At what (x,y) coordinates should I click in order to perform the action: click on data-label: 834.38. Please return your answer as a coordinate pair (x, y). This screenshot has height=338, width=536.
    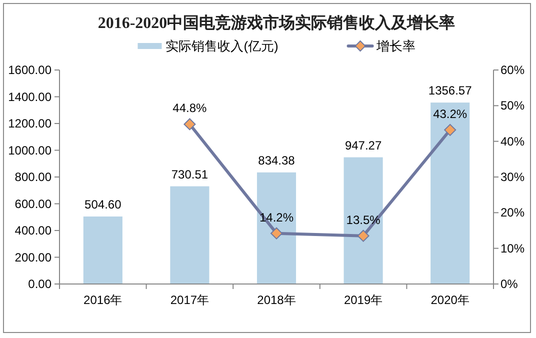
    Looking at the image, I should click on (277, 160).